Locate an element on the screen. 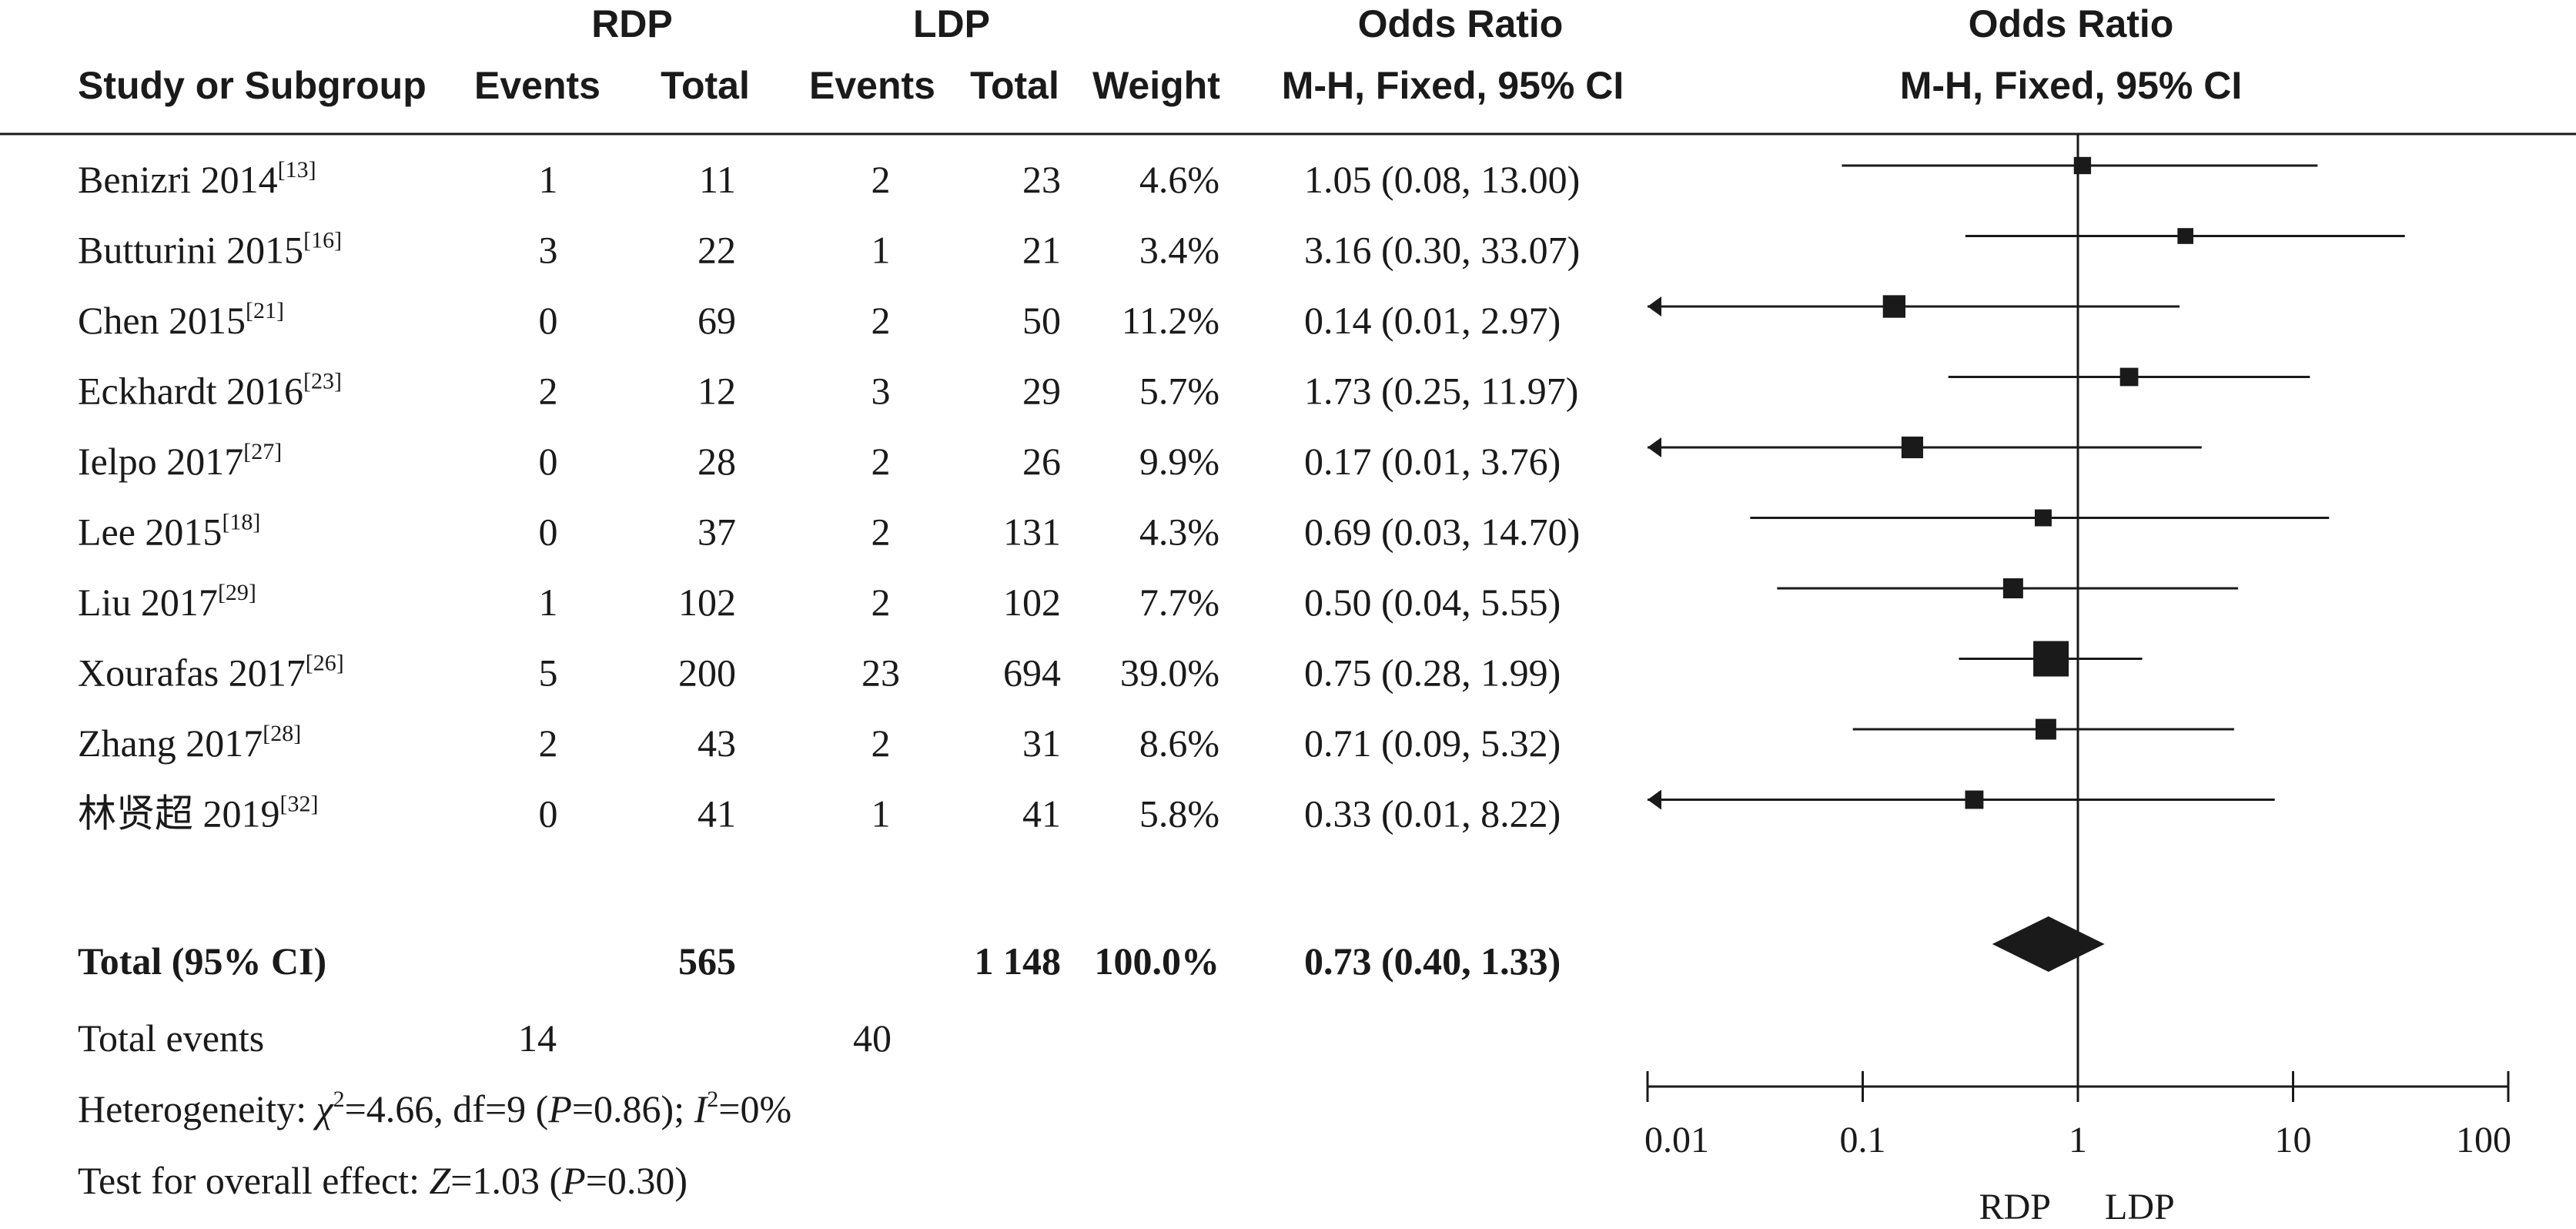 This screenshot has height=1229, width=2576. weight-cell: 3.4% is located at coordinates (1179, 251).